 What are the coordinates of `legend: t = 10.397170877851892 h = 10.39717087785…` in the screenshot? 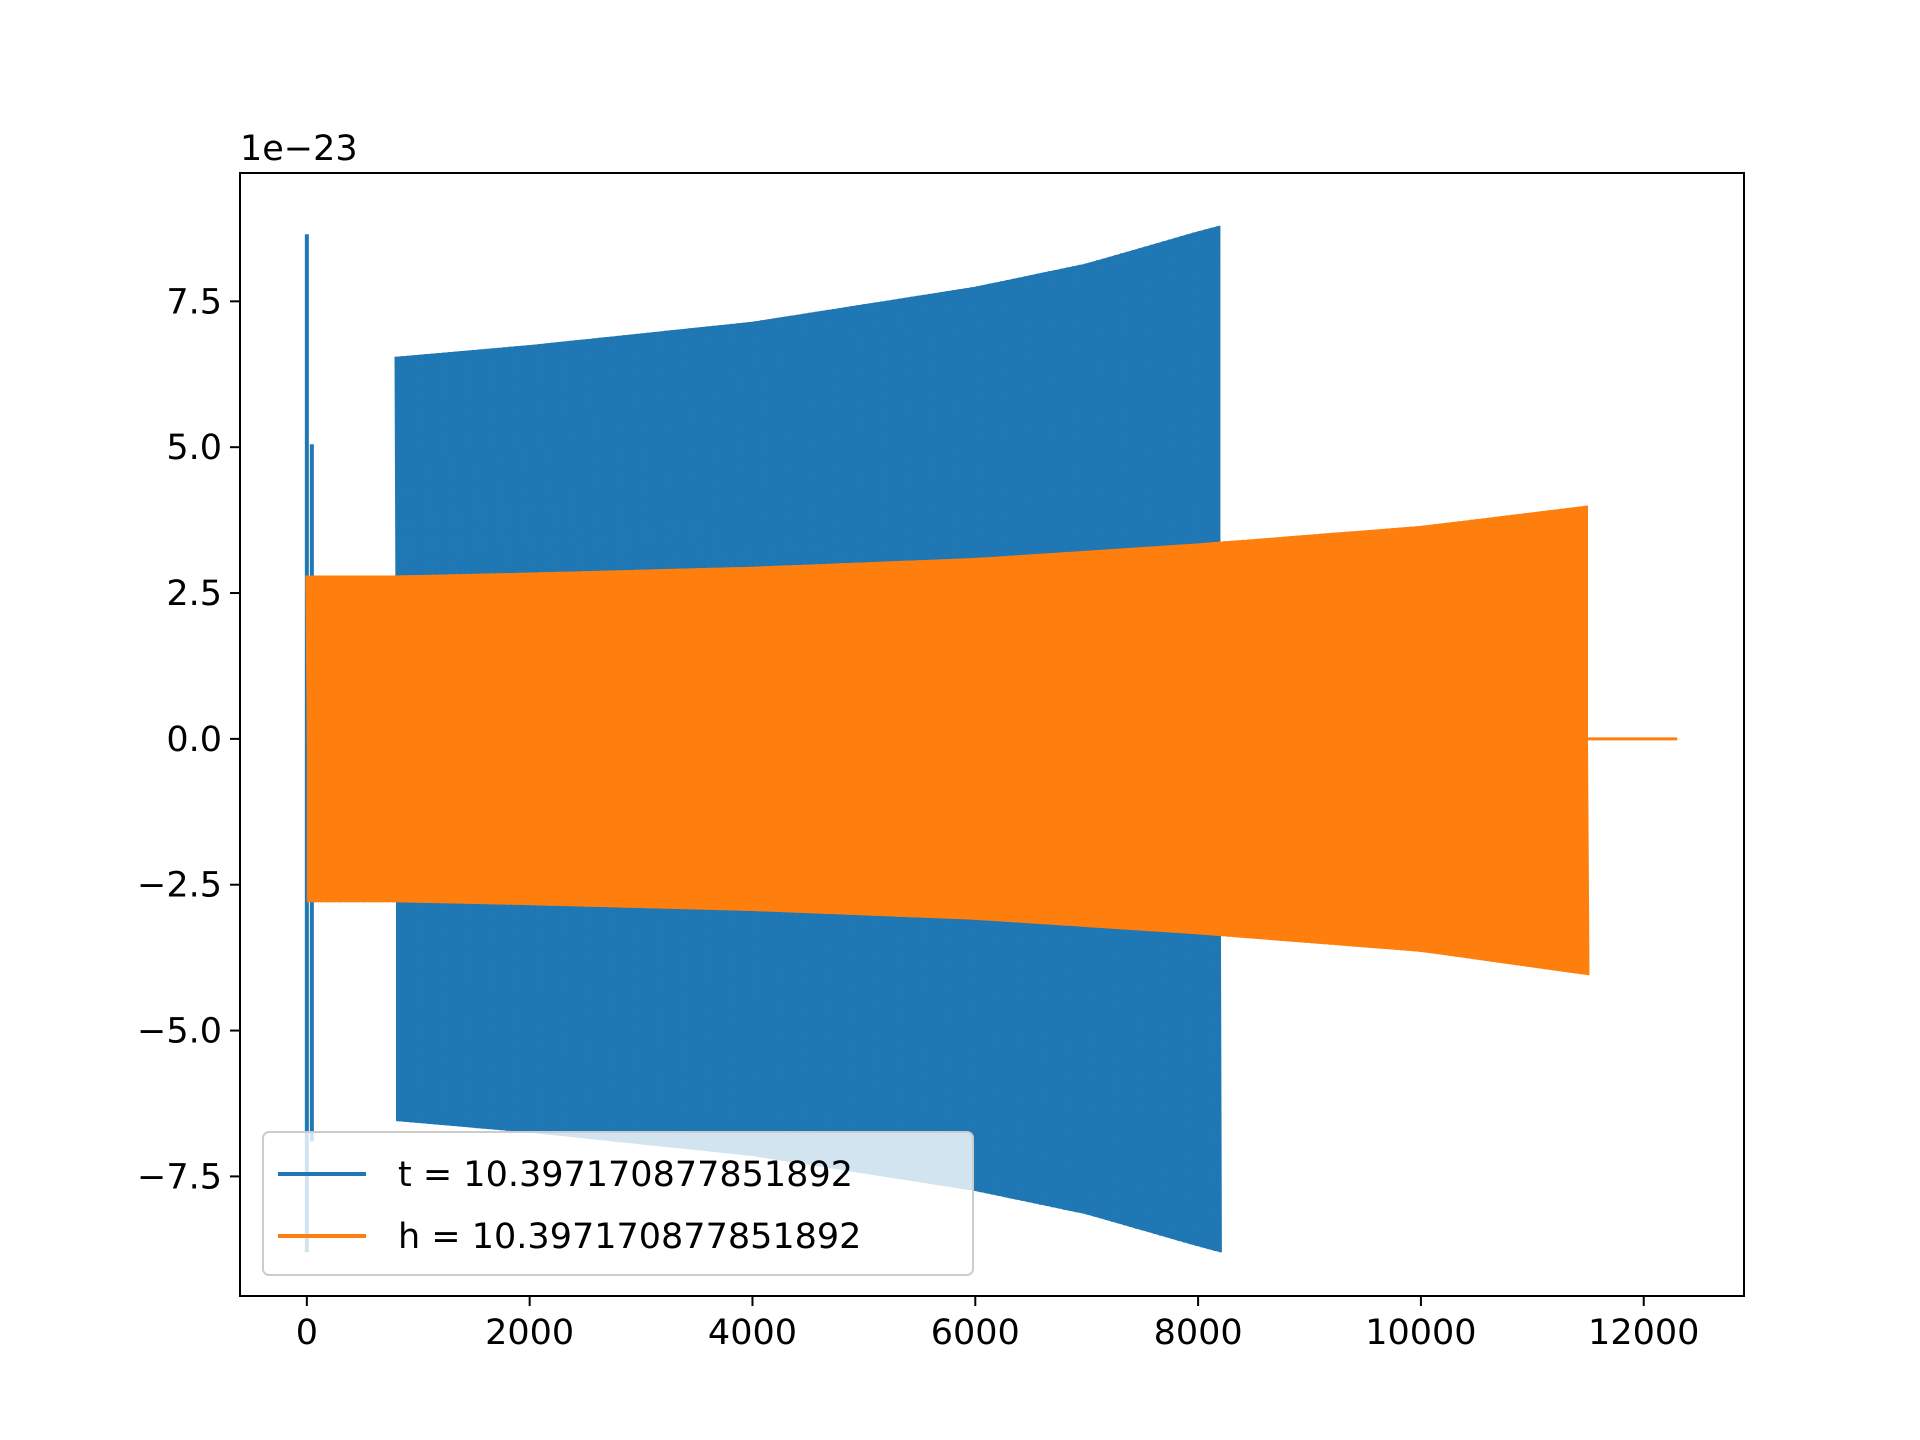 It's located at (618, 1203).